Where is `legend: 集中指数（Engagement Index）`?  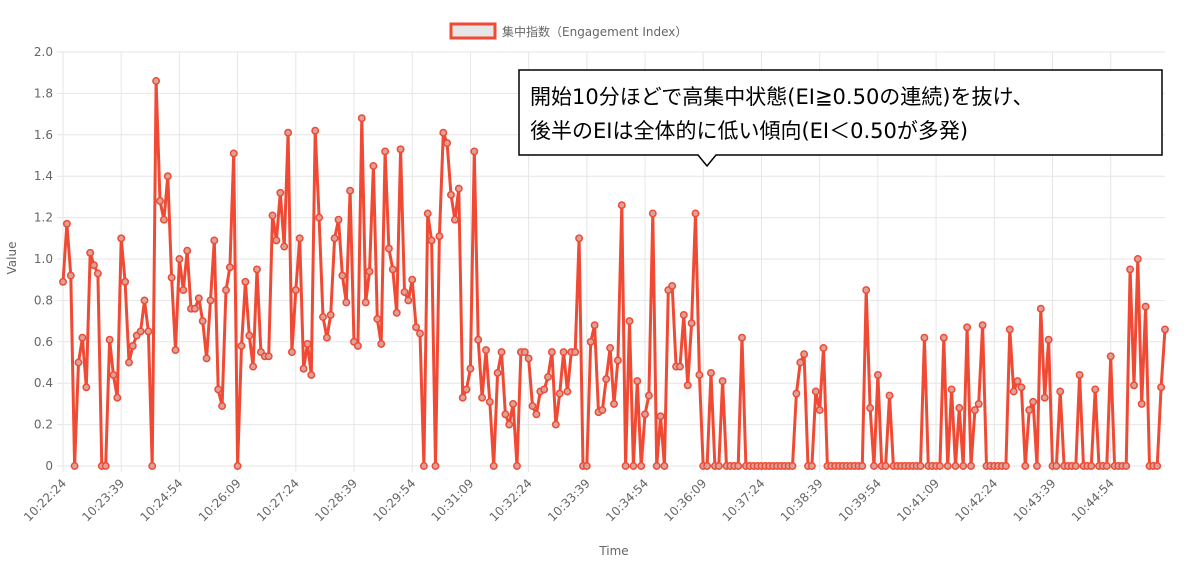 legend: 集中指数（Engagement Index） is located at coordinates (568, 31).